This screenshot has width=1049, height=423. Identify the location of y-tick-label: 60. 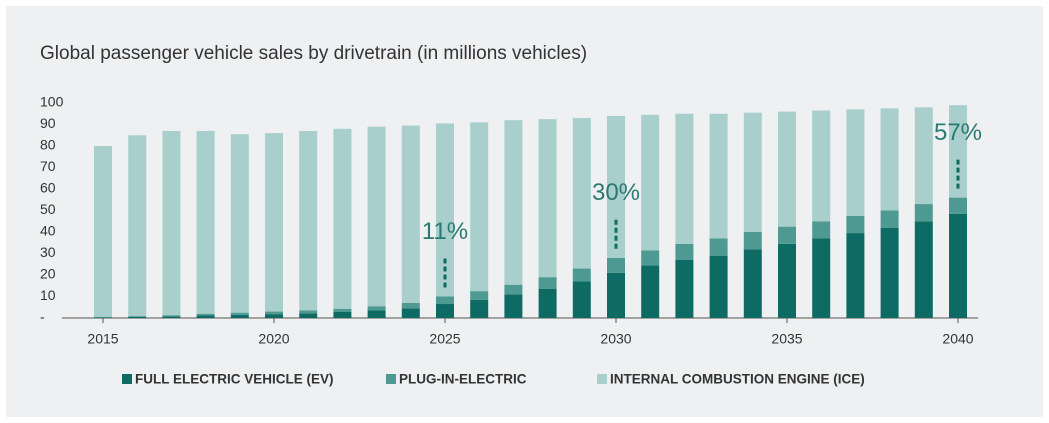
(48, 188).